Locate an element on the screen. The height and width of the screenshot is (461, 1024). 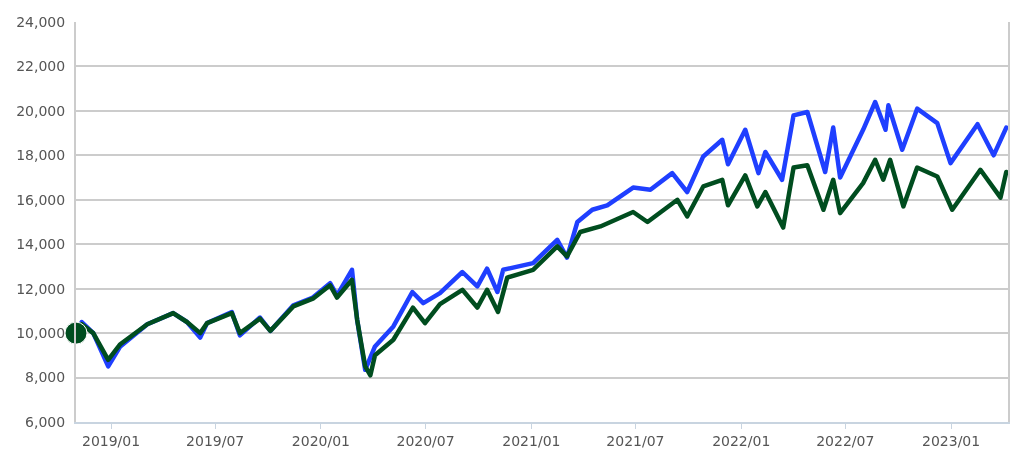
x-tick-label: 2023/01 is located at coordinates (951, 440).